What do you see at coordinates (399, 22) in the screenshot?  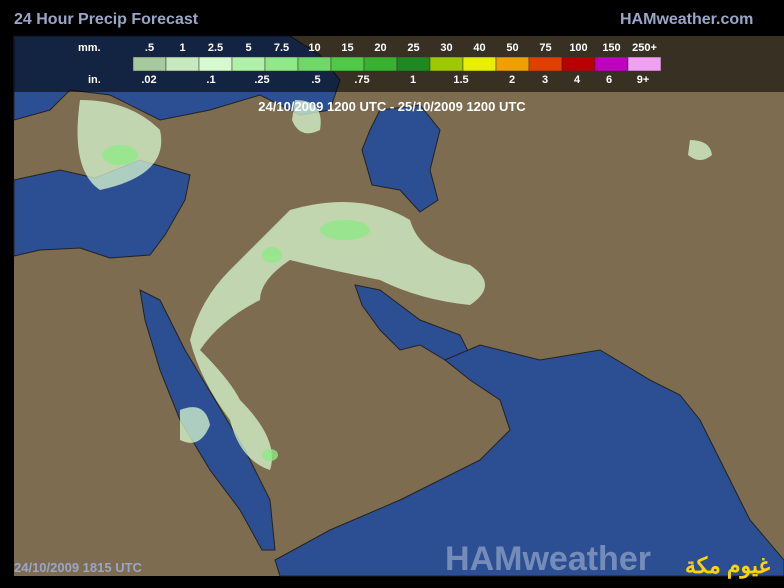 I see `header-bar` at bounding box center [399, 22].